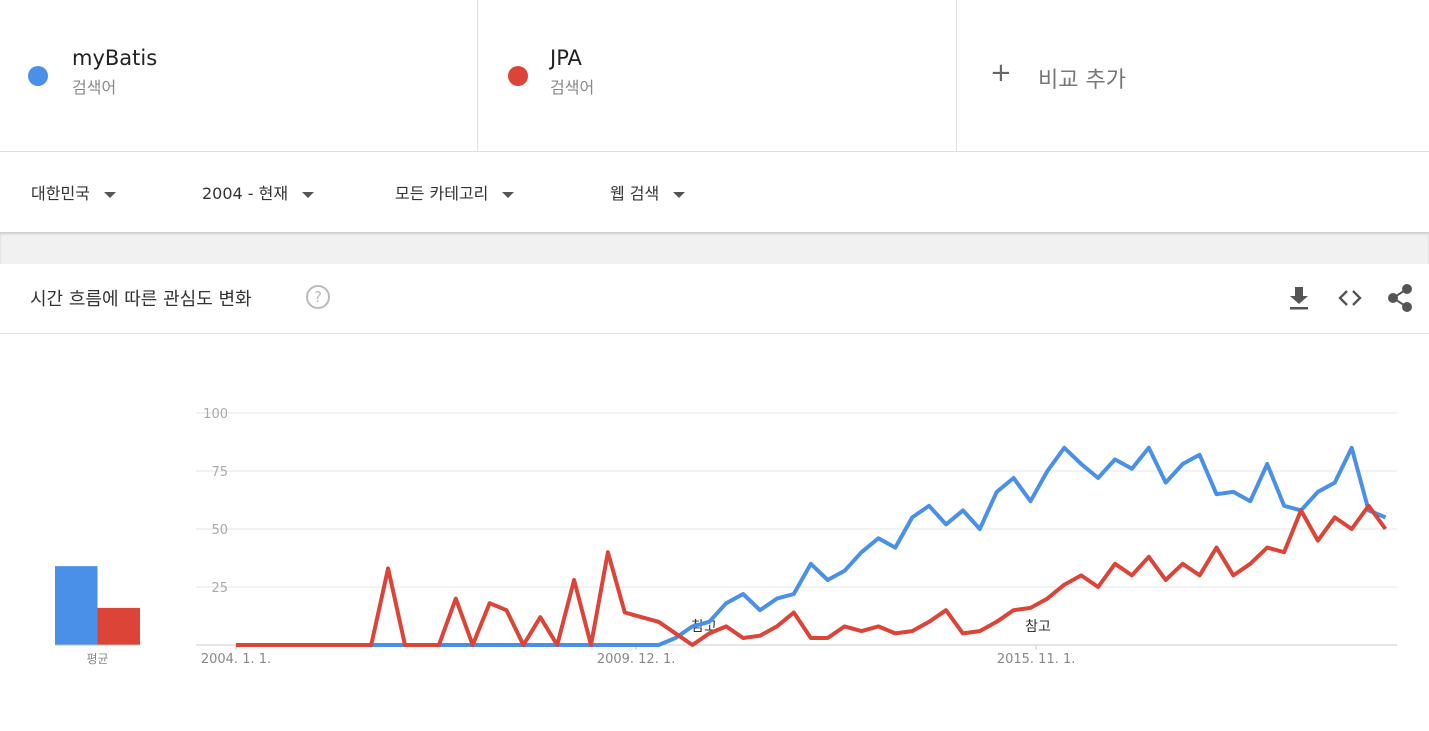 The height and width of the screenshot is (731, 1429). I want to click on average-label: 평균, so click(97, 659).